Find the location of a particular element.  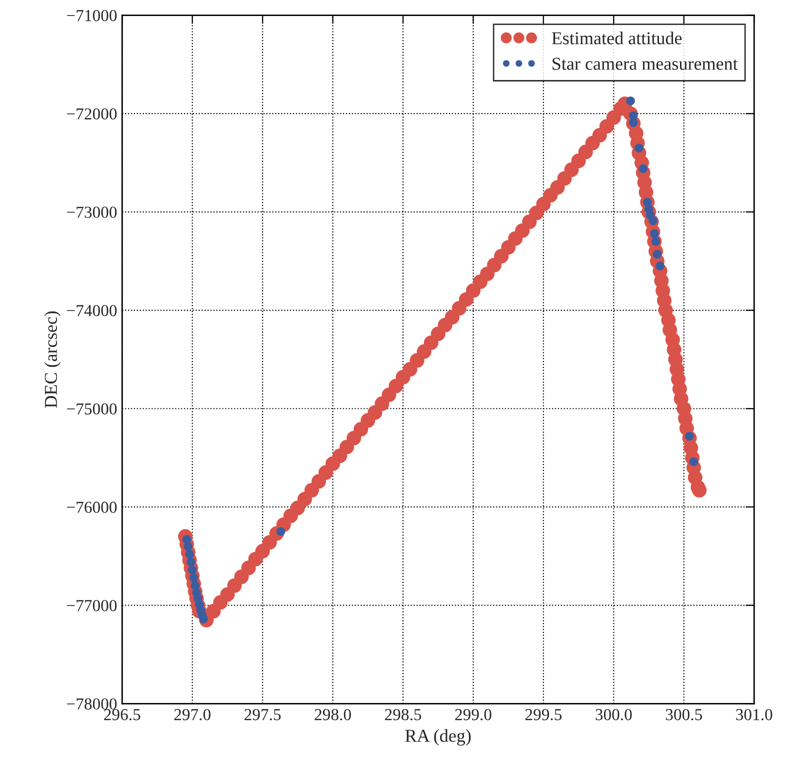

x-axis-title: RA (deg) is located at coordinates (438, 737).